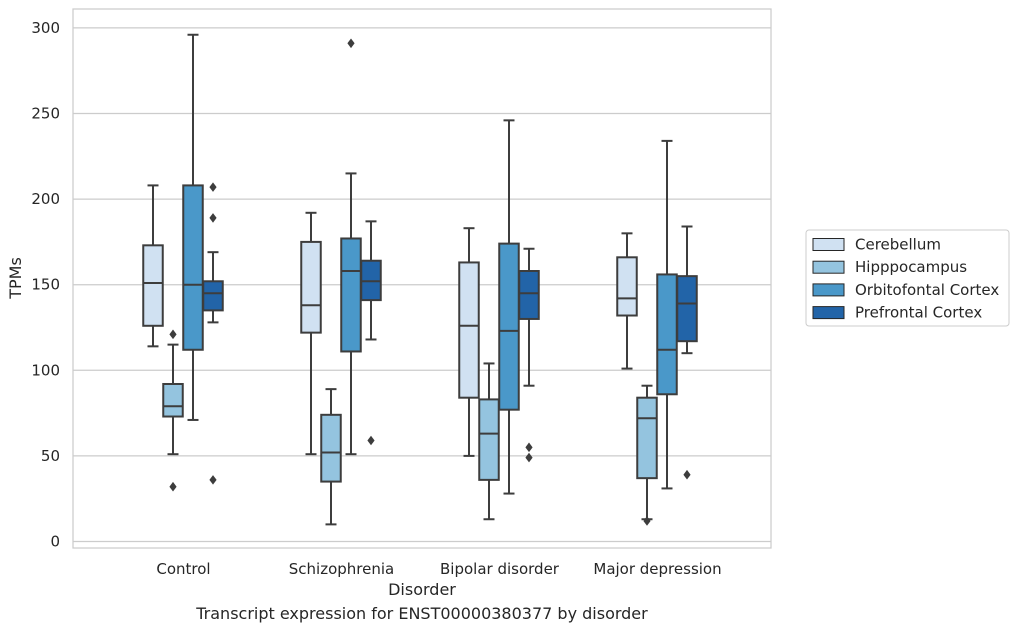 The image size is (1019, 634). What do you see at coordinates (341, 569) in the screenshot?
I see `x-tick-label: Schizophrenia` at bounding box center [341, 569].